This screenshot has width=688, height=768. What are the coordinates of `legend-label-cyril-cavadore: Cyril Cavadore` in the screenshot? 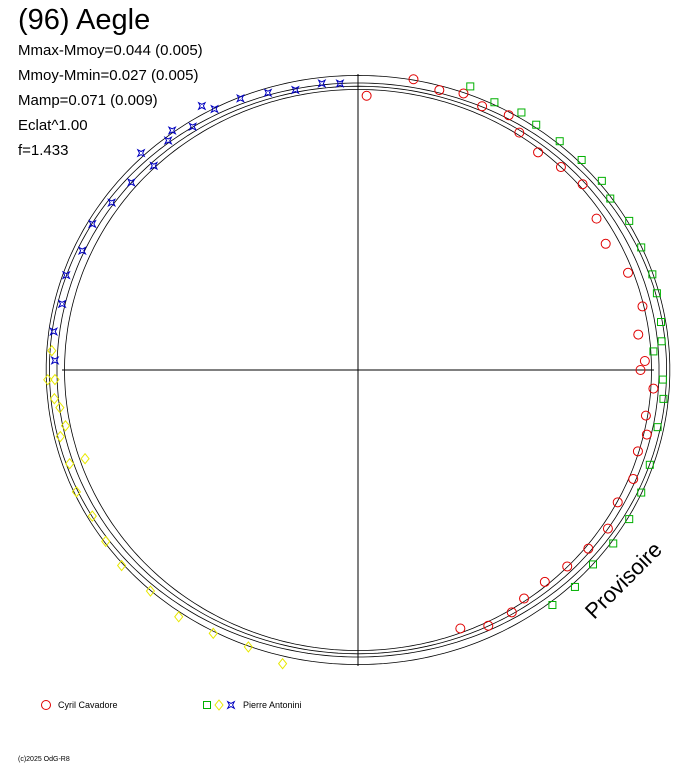 It's located at (88, 705).